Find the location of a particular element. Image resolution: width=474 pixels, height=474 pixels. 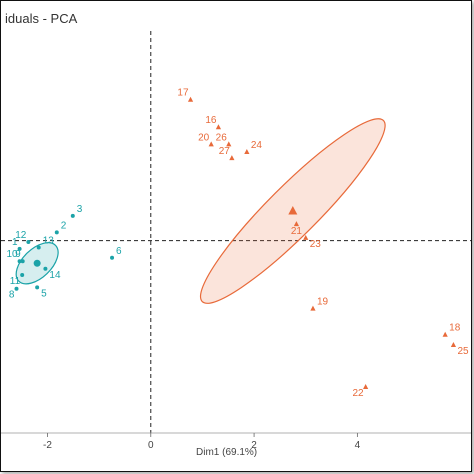

chart-title: iduals - PCA is located at coordinates (41, 18).